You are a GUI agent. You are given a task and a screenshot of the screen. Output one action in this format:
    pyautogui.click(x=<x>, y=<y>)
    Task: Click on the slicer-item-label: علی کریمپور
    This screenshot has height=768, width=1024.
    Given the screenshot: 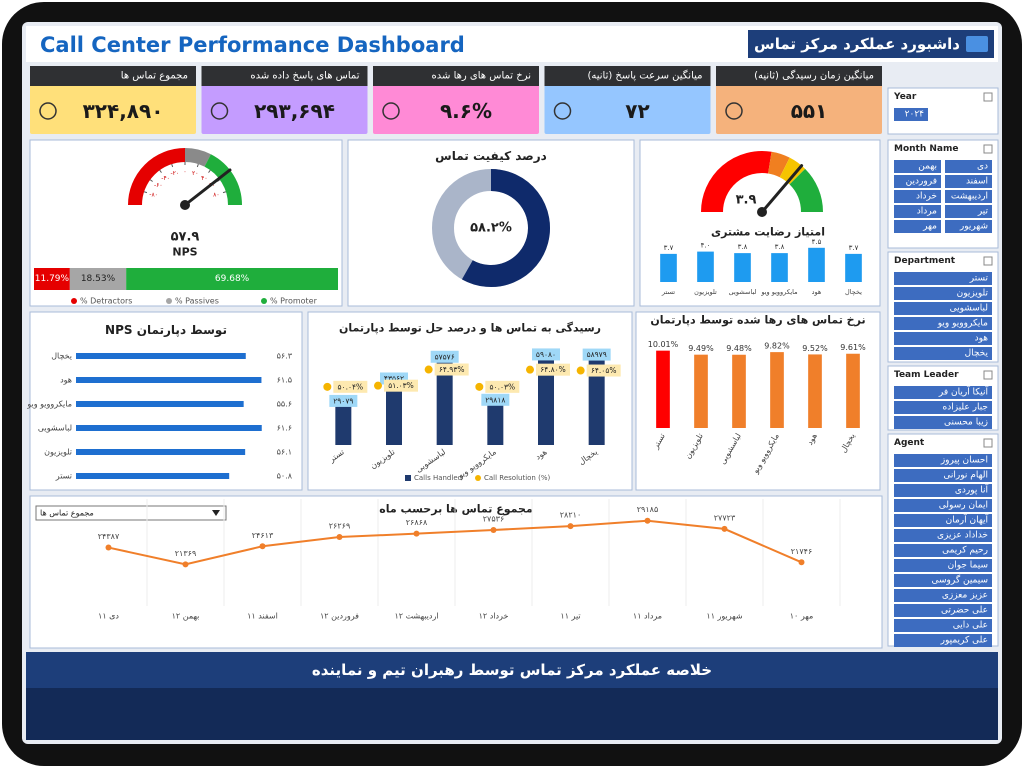 What is the action you would take?
    pyautogui.click(x=964, y=641)
    